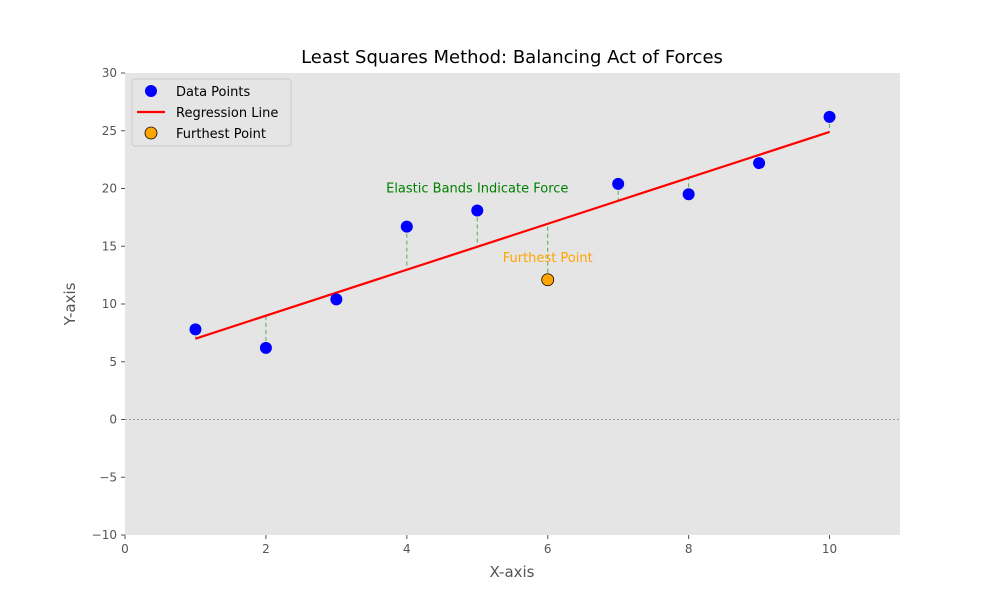  Describe the element at coordinates (104, 535) in the screenshot. I see `y-tick-label: −10` at that location.